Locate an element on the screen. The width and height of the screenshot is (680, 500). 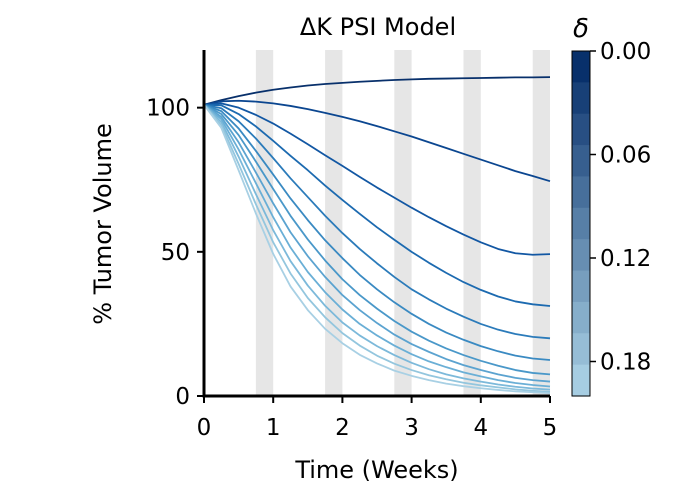
y-axis-title: % Tumor Volume is located at coordinates (103, 223).